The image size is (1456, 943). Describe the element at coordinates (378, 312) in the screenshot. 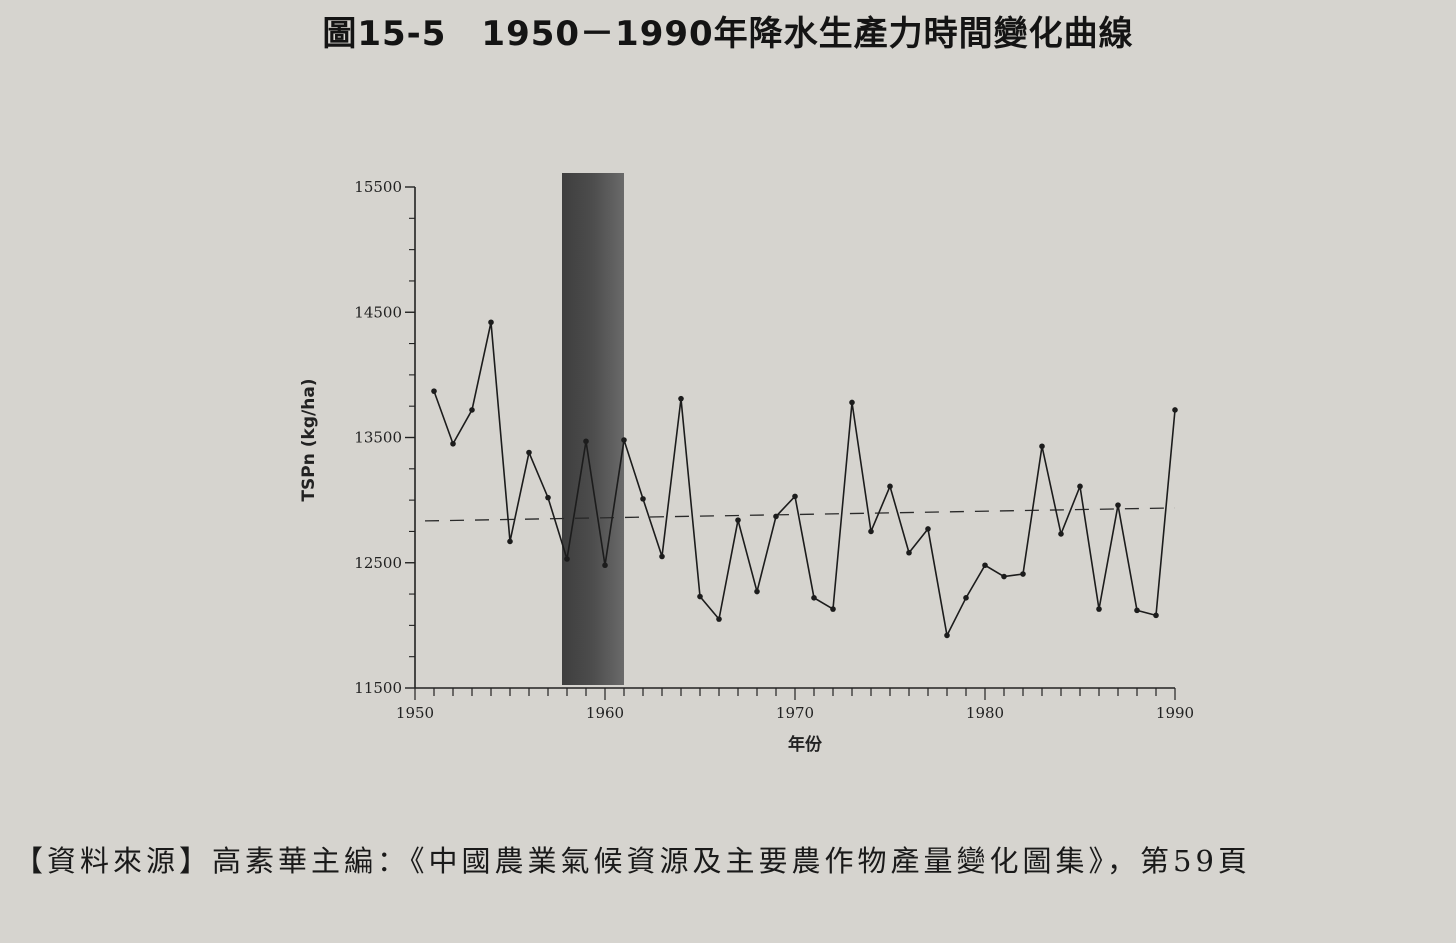

I see `y-tick-label: 14500` at that location.